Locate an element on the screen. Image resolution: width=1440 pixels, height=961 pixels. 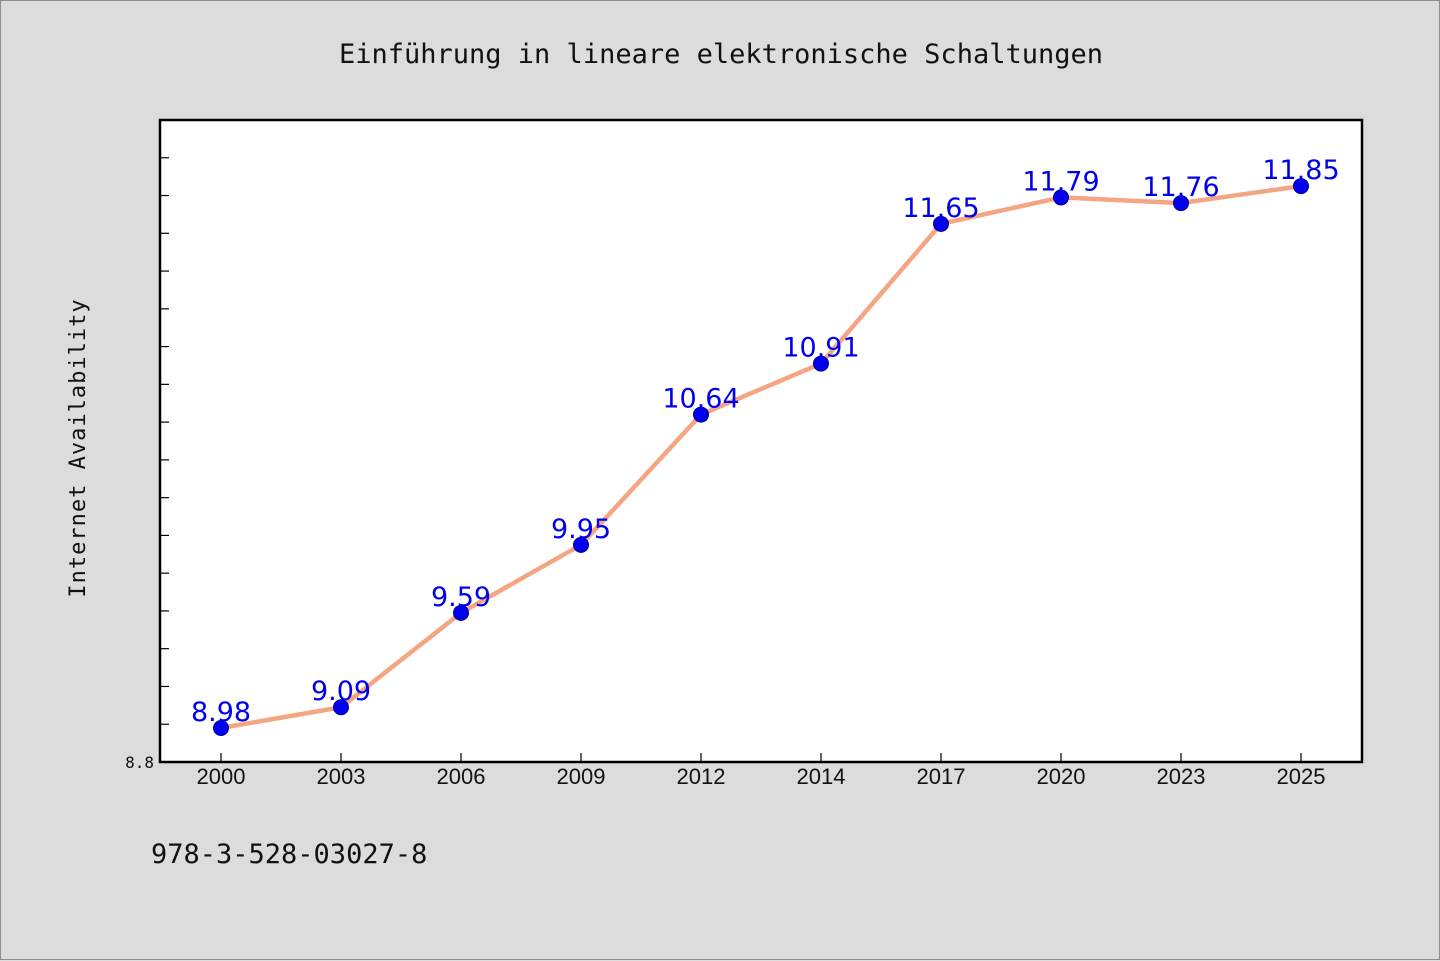
data-label: 9.09 is located at coordinates (341, 691).